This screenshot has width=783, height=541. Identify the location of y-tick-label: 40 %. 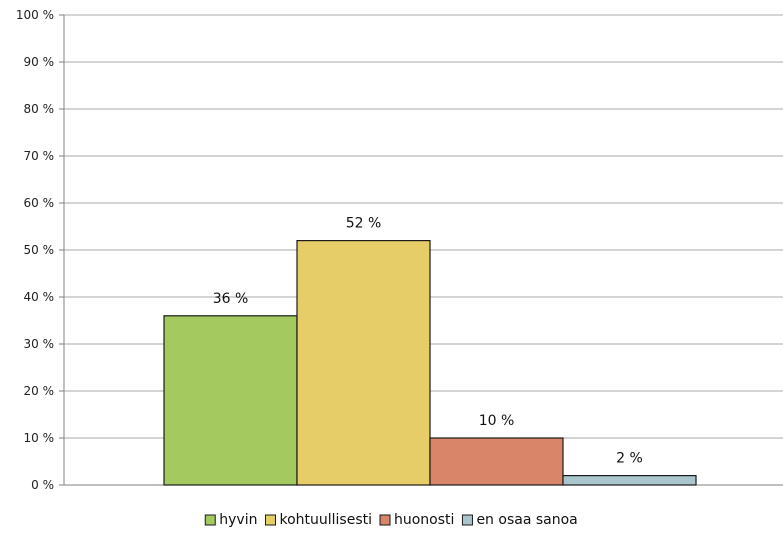
(39, 297).